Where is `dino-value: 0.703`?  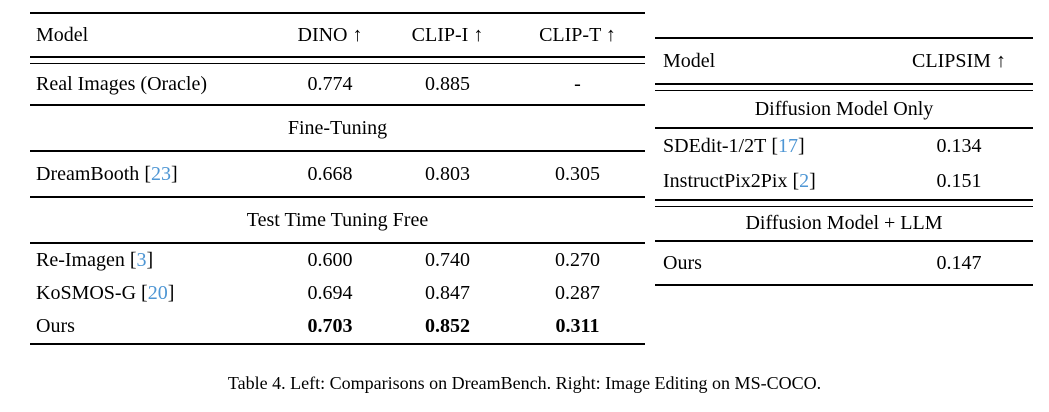 dino-value: 0.703 is located at coordinates (330, 326).